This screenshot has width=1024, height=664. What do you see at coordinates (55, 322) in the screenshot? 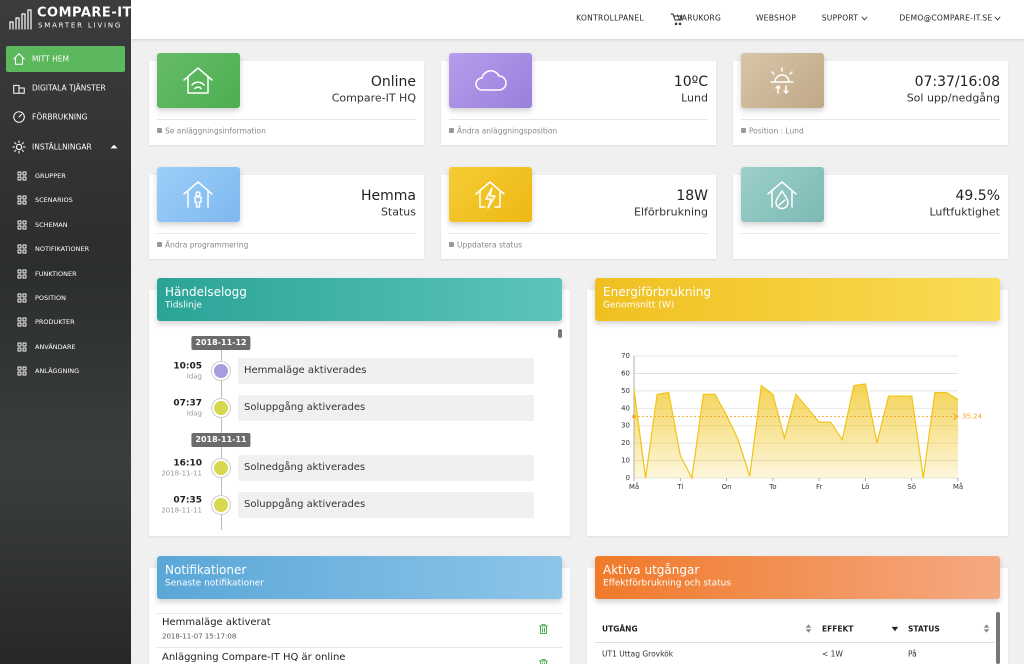
I see `sidebar-sub-item: PRODUKTER` at bounding box center [55, 322].